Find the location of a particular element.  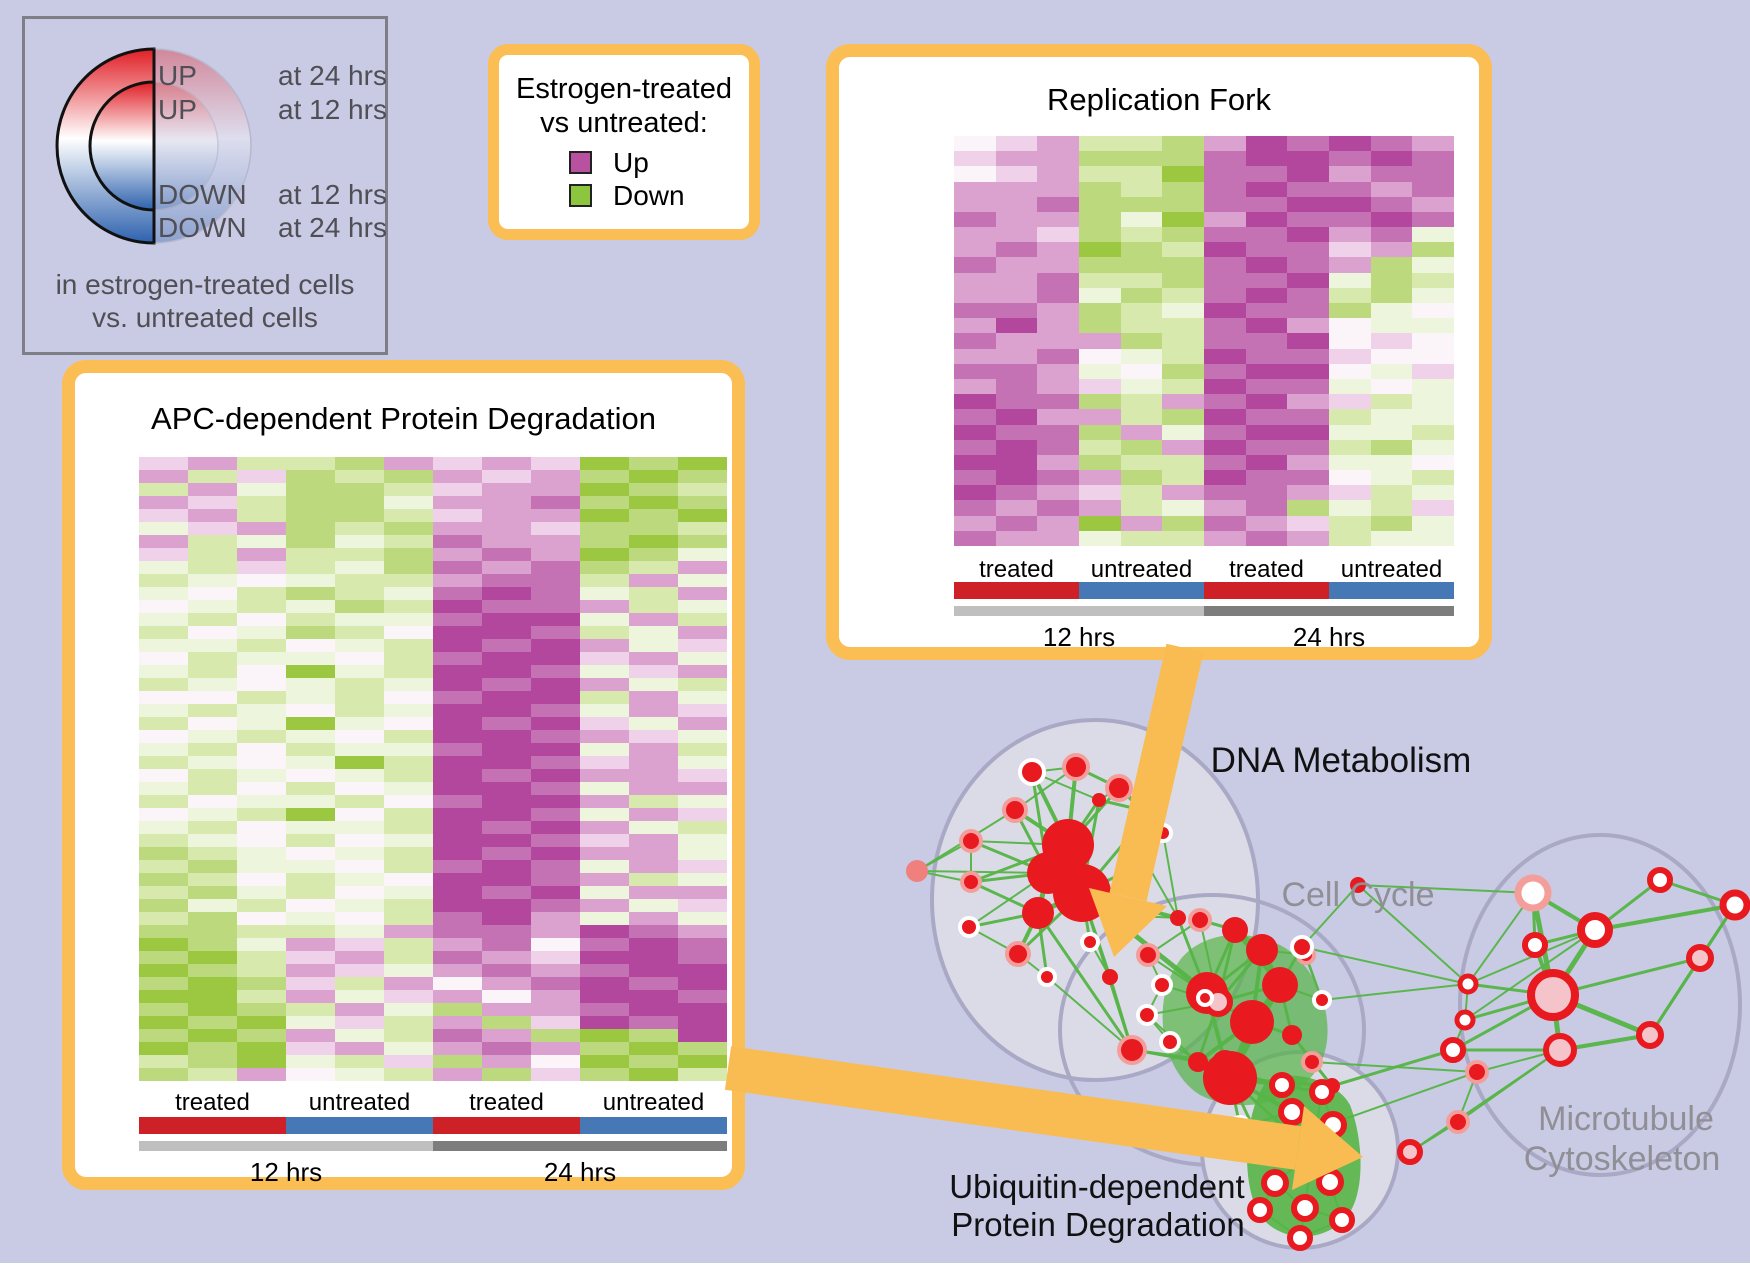

label-microtubule-2: Cytoskeleton is located at coordinates (1622, 1159).